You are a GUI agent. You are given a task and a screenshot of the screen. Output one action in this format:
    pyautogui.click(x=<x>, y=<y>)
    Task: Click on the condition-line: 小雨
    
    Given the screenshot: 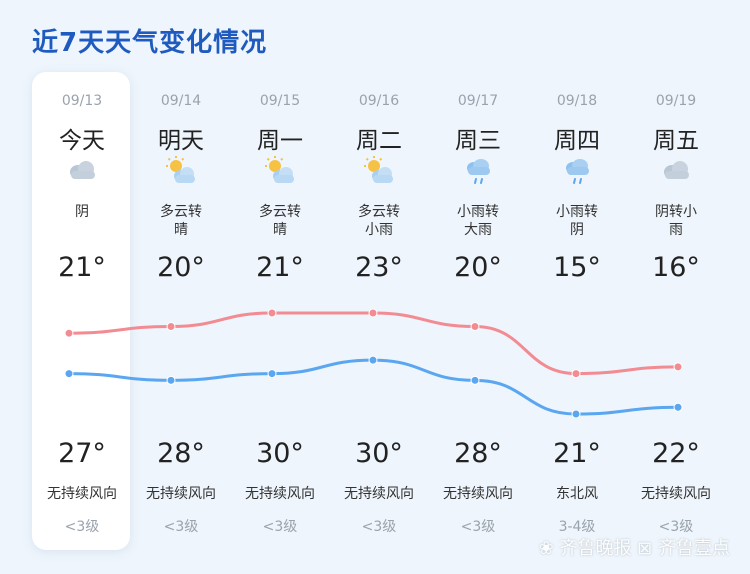 What is the action you would take?
    pyautogui.click(x=379, y=230)
    